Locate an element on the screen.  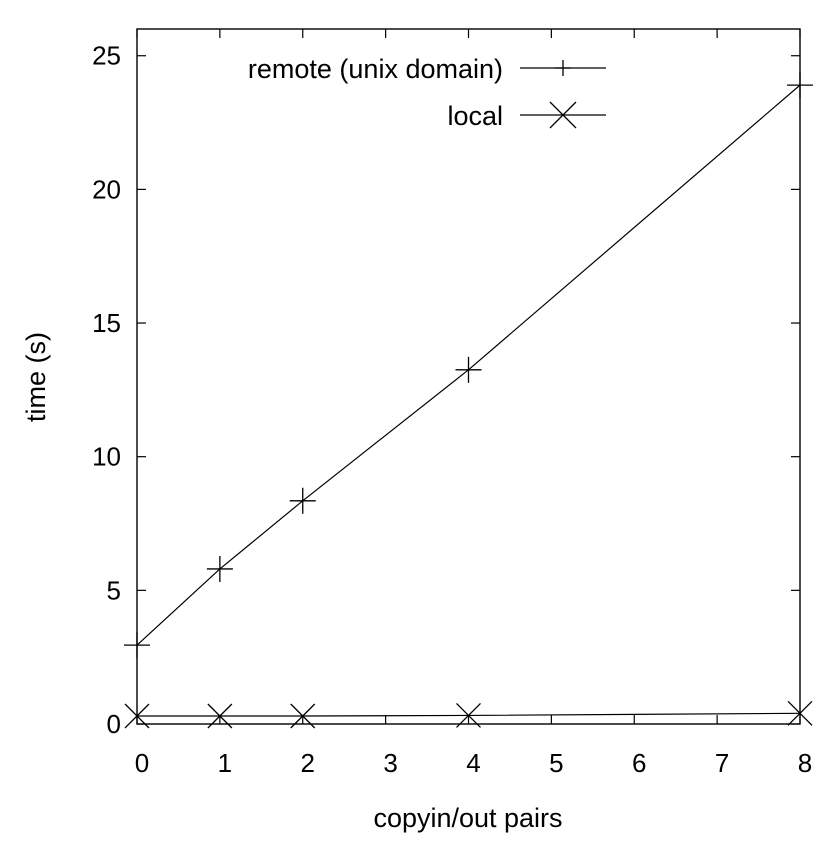
x-tick-label: 8 is located at coordinates (805, 763).